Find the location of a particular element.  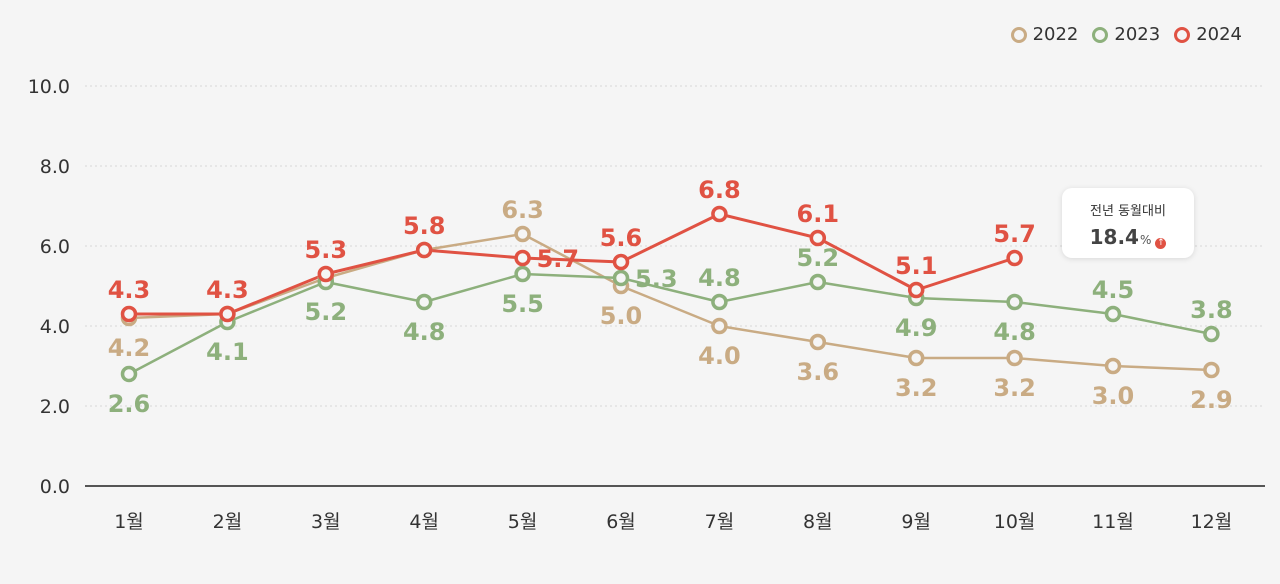

callout-value-row: 18.4 % ↑ is located at coordinates (1128, 237).